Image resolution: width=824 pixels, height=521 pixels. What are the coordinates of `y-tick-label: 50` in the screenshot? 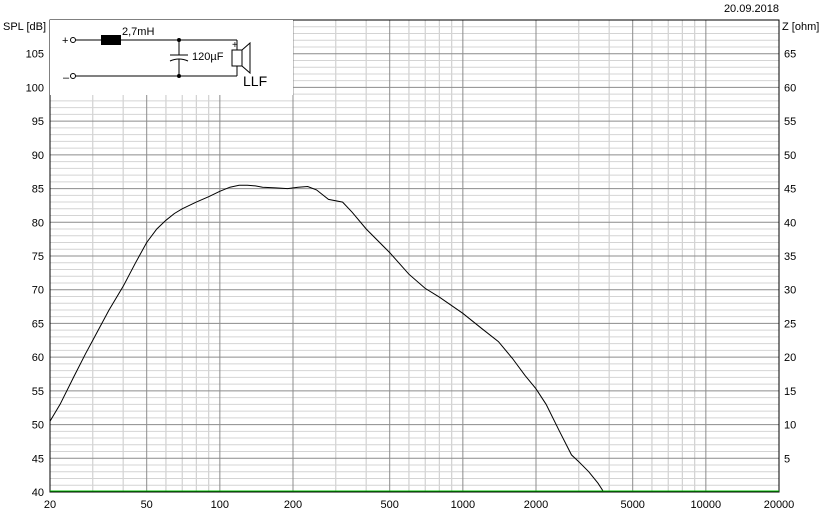 It's located at (38, 426).